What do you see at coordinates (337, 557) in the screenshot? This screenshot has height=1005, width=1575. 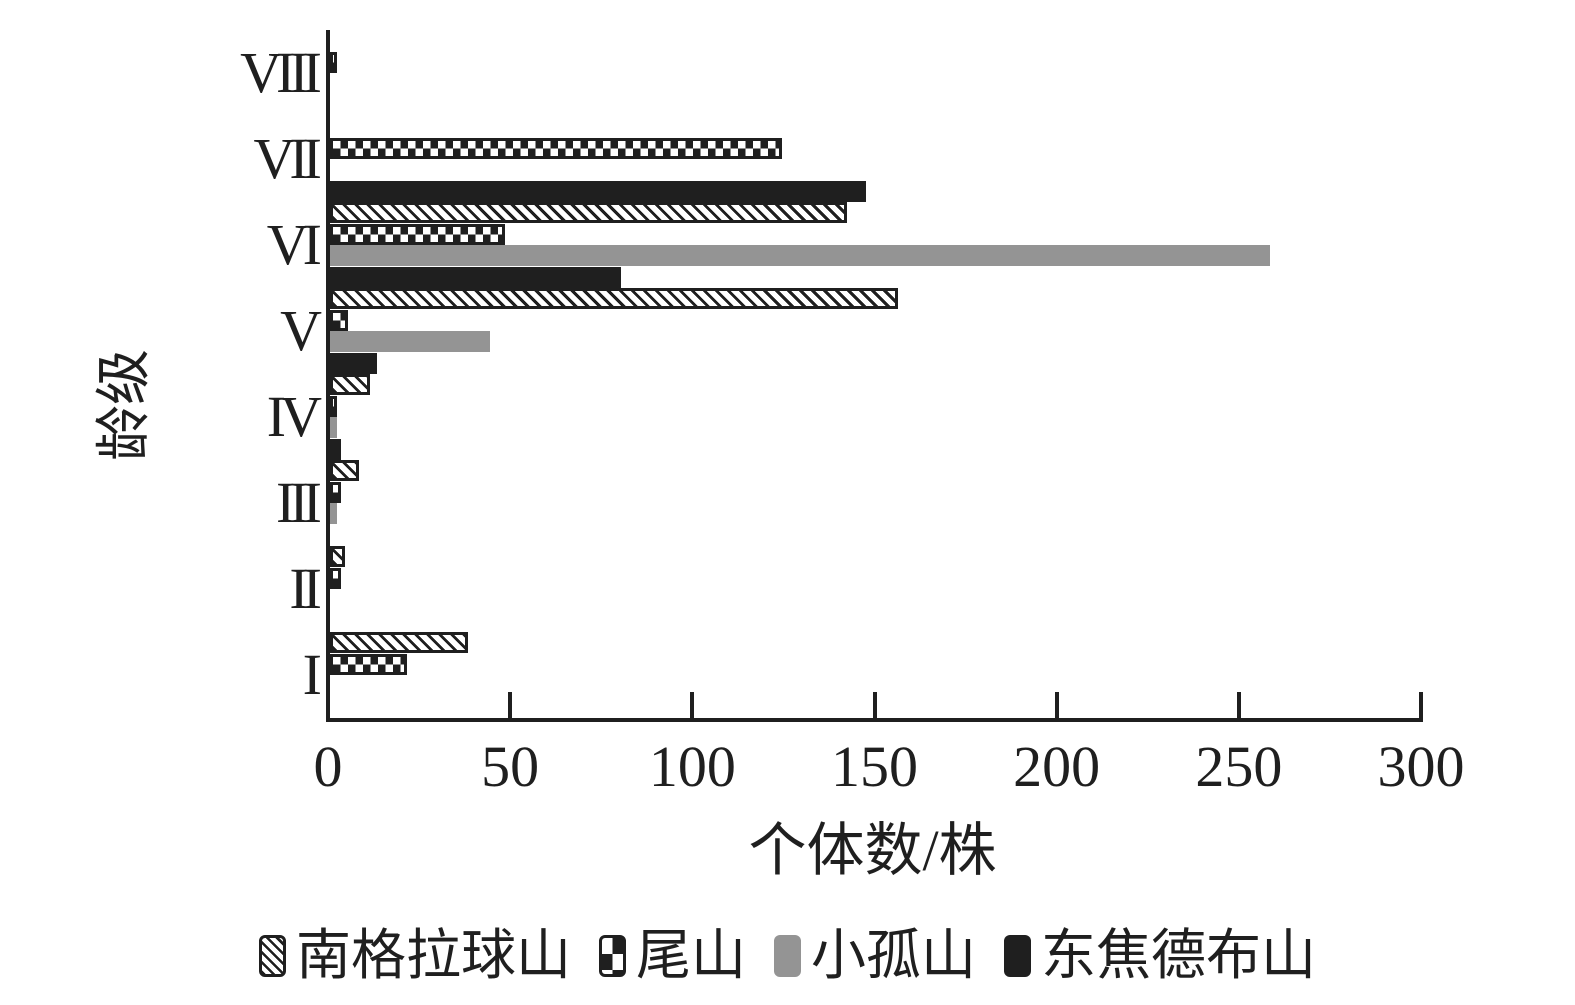 I see `bar-南格拉球山-II` at bounding box center [337, 557].